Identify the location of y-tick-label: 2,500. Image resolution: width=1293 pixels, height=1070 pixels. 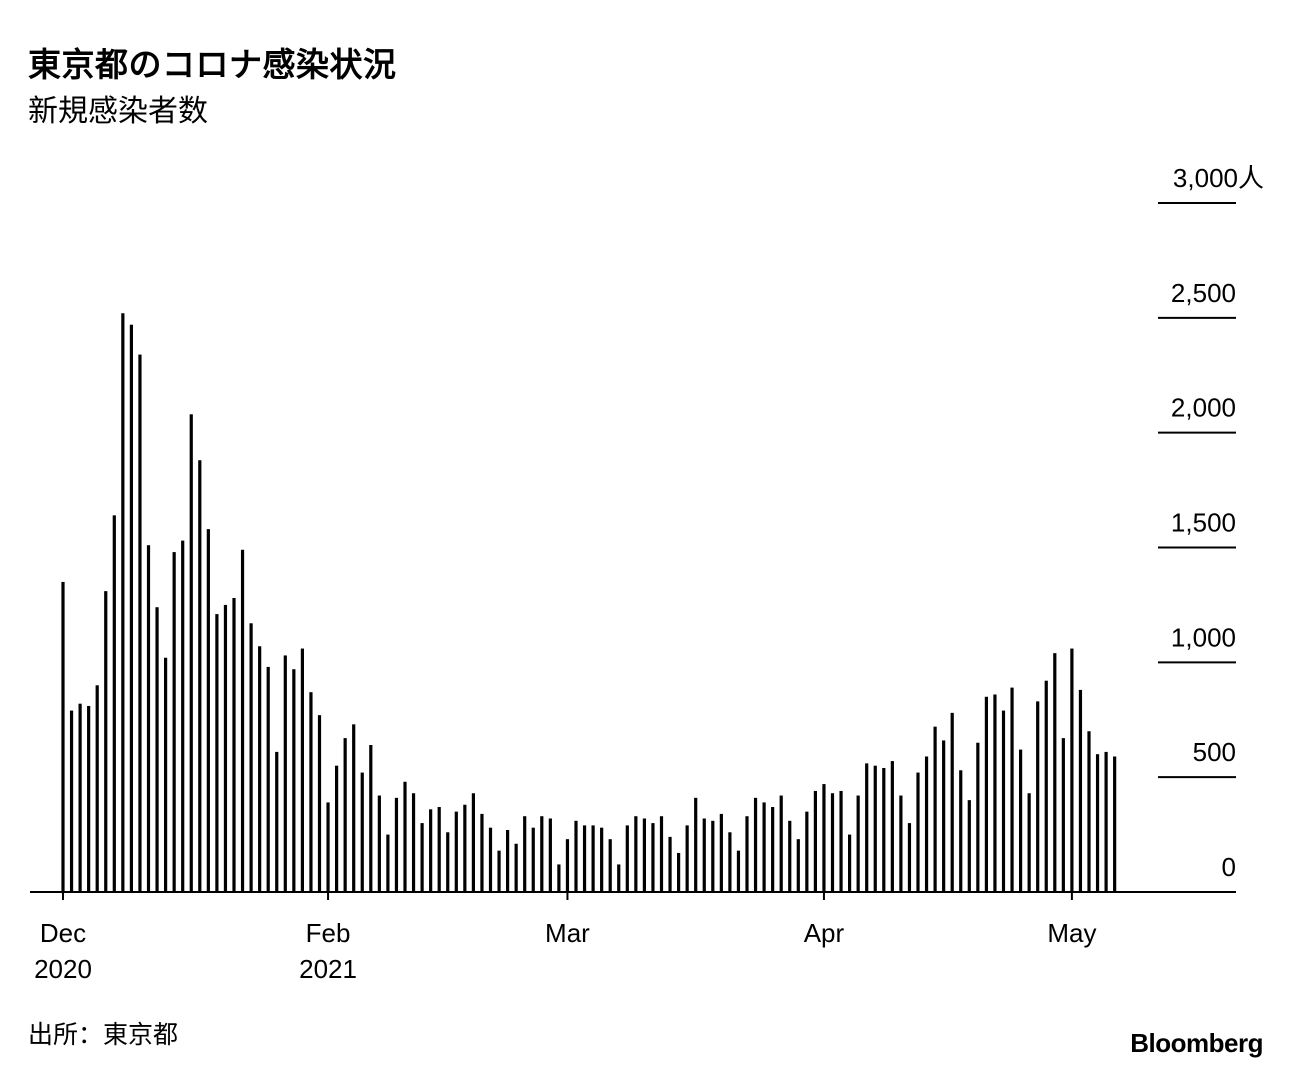
(1203, 293).